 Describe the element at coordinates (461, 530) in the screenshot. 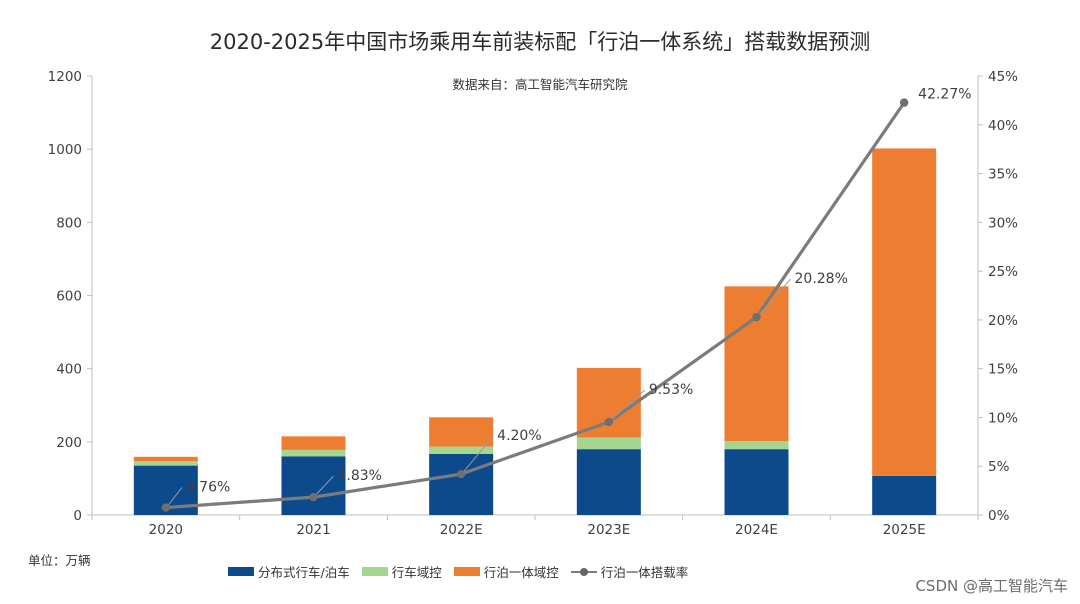

I see `x-tick-label: 2022E` at that location.